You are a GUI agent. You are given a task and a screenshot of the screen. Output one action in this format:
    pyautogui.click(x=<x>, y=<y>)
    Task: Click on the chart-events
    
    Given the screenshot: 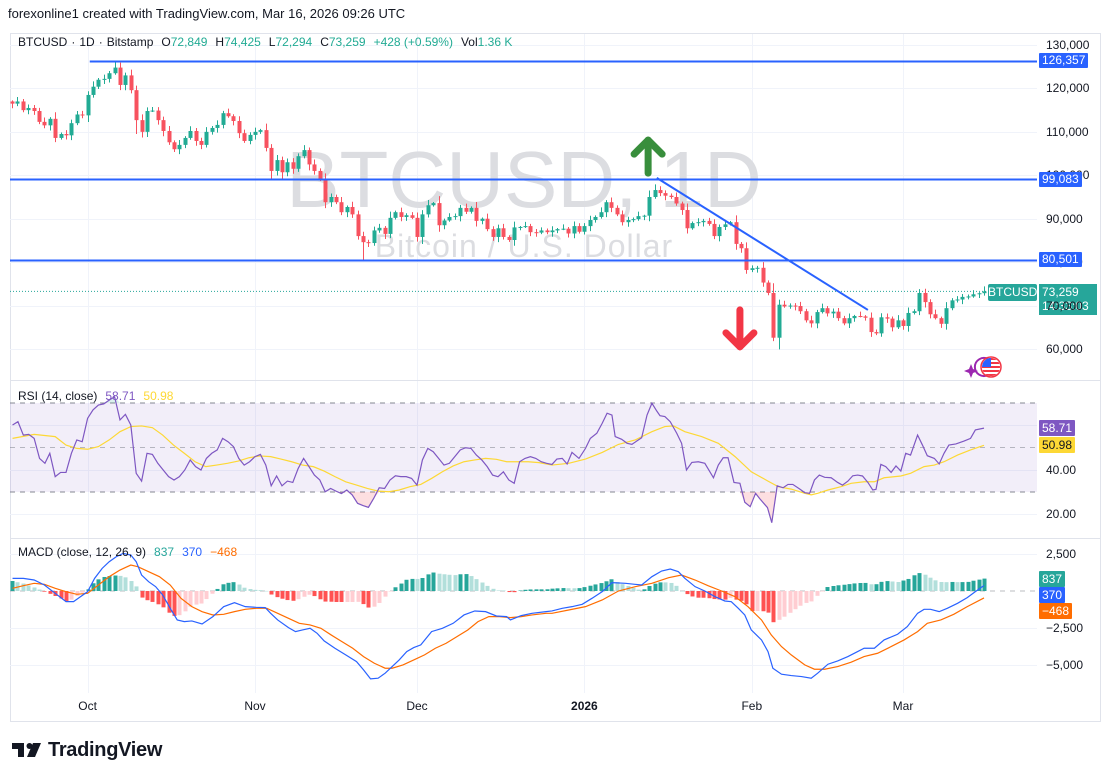 What is the action you would take?
    pyautogui.click(x=983, y=367)
    